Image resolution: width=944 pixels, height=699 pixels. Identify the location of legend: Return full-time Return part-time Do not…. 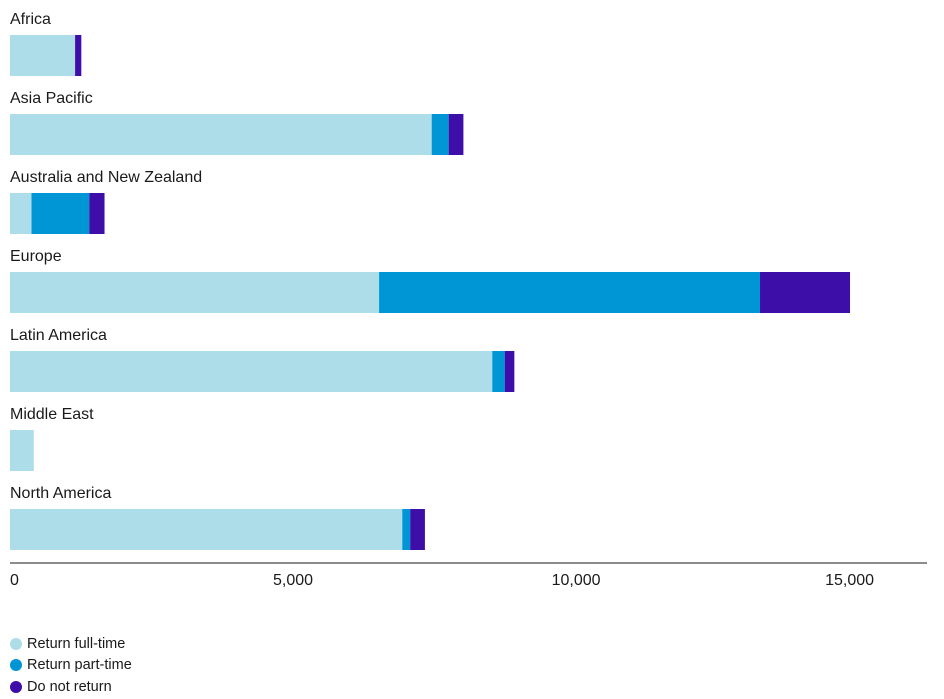
(71, 665).